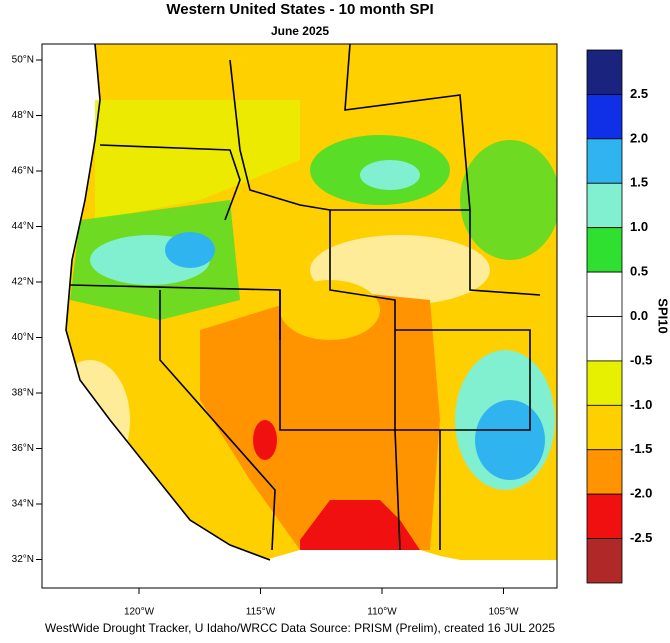  What do you see at coordinates (261, 612) in the screenshot?
I see `lon-label: 115°W` at bounding box center [261, 612].